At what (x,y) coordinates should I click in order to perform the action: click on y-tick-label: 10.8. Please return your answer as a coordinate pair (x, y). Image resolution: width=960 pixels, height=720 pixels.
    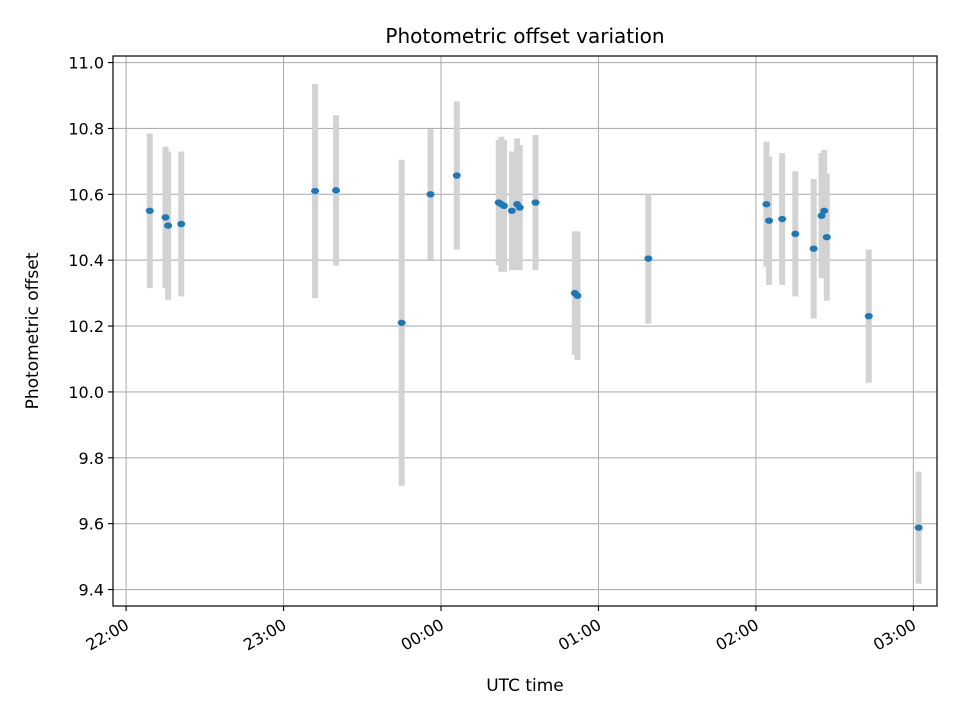
    Looking at the image, I should click on (86, 128).